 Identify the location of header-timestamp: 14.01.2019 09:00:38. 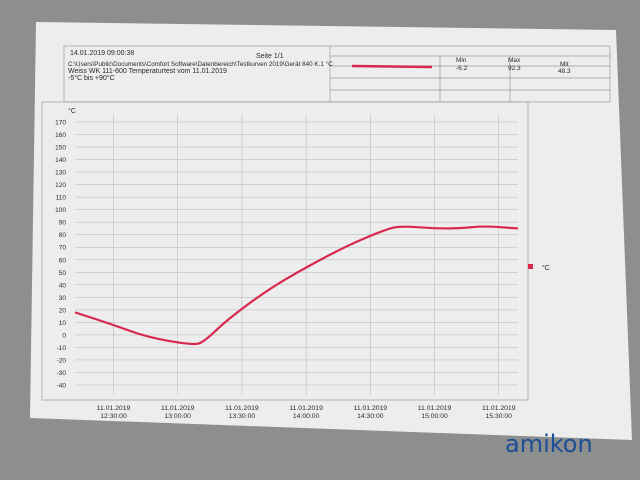
(102, 53).